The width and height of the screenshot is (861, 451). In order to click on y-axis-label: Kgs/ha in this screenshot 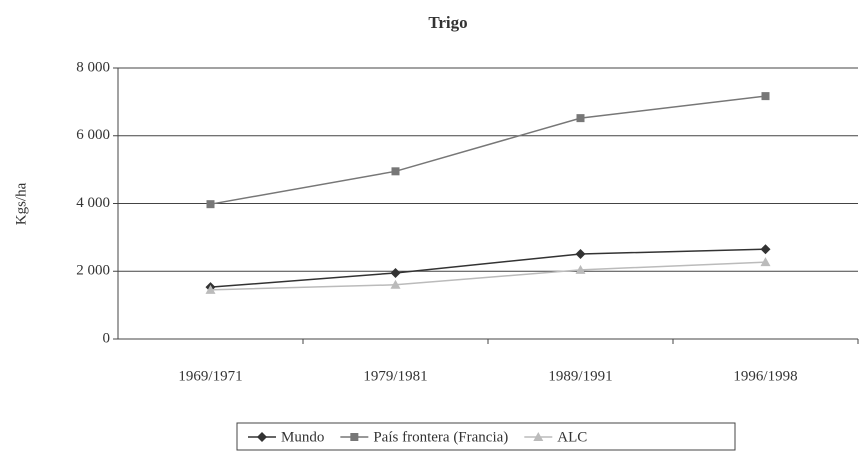, I will do `click(21, 203)`.